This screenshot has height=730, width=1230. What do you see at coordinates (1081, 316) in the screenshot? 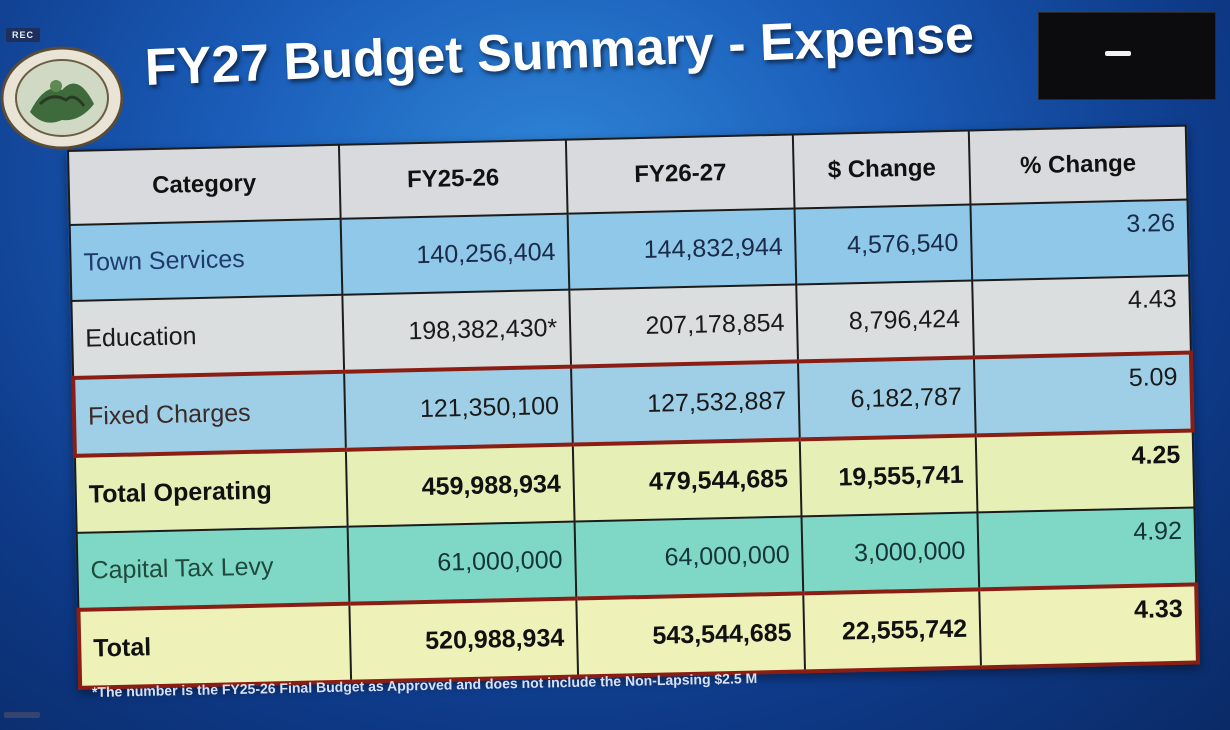
I see `cell-percent-change: 4.43` at bounding box center [1081, 316].